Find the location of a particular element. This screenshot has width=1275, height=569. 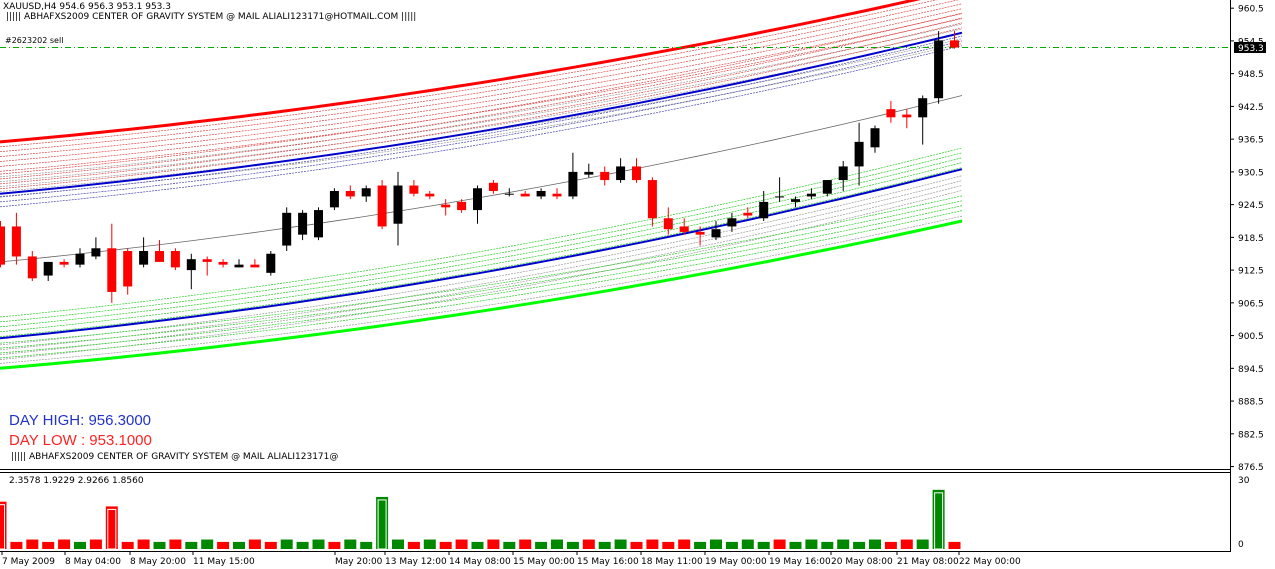

price-tick-label: 930.5 is located at coordinates (1251, 173).